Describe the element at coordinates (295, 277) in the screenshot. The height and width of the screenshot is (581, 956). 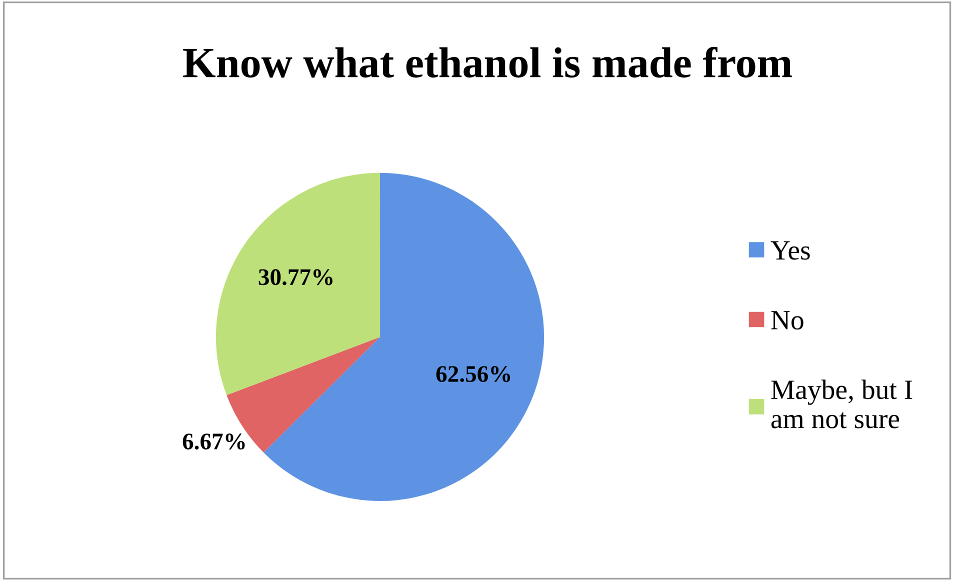
I see `data-label: 30.77%` at that location.